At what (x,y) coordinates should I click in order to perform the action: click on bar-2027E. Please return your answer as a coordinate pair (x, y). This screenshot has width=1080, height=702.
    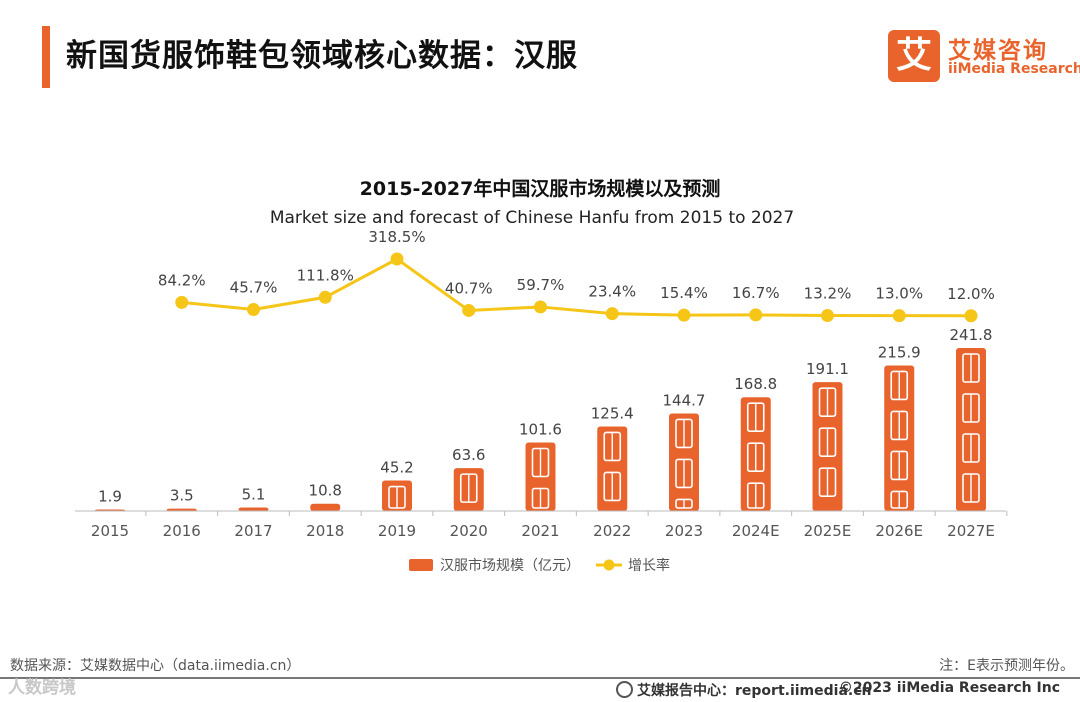
    Looking at the image, I should click on (971, 429).